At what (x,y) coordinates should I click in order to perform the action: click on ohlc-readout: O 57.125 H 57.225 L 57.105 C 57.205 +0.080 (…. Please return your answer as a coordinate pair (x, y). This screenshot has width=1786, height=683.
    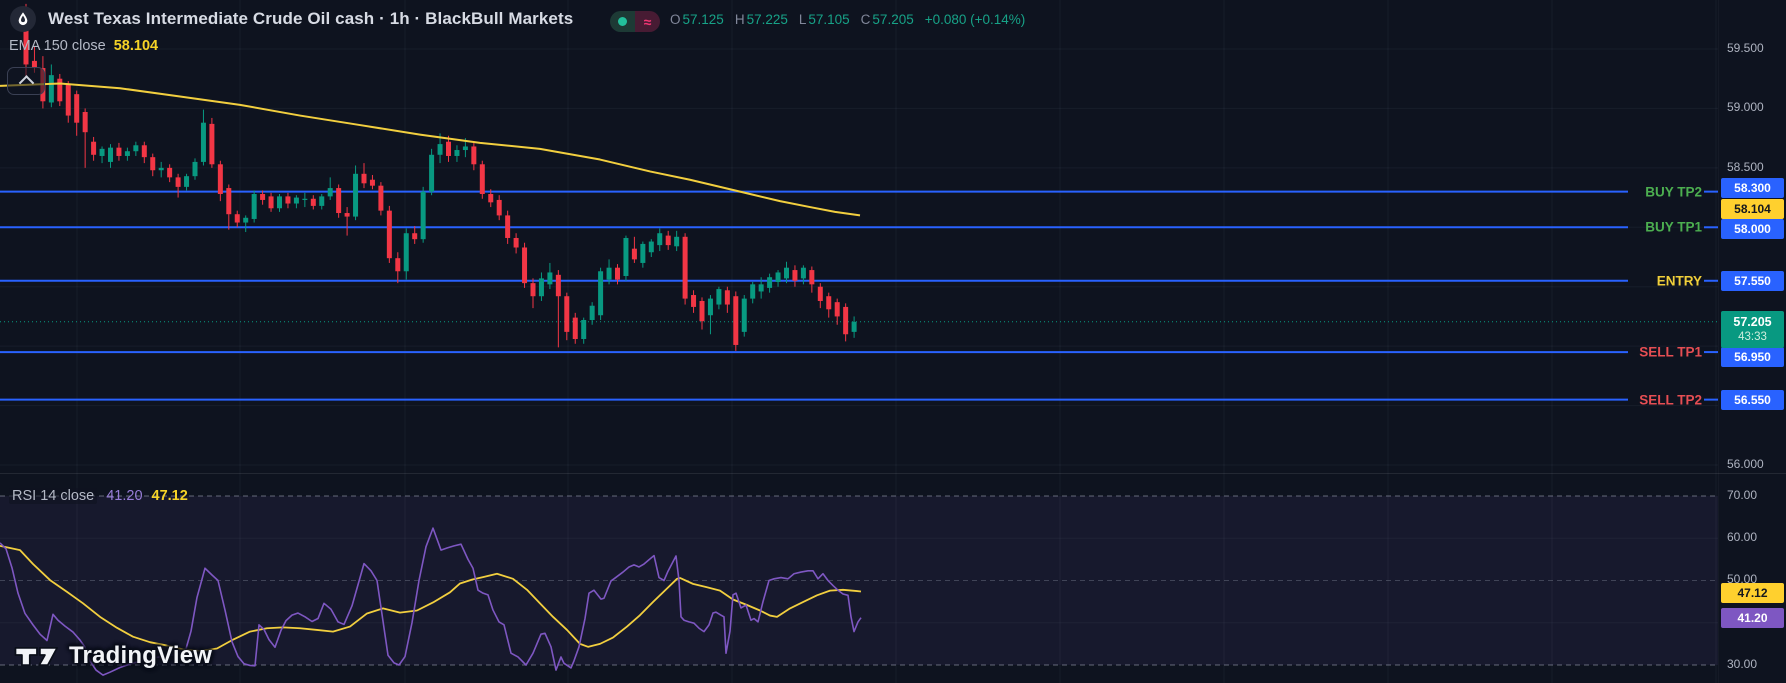
    Looking at the image, I should click on (847, 19).